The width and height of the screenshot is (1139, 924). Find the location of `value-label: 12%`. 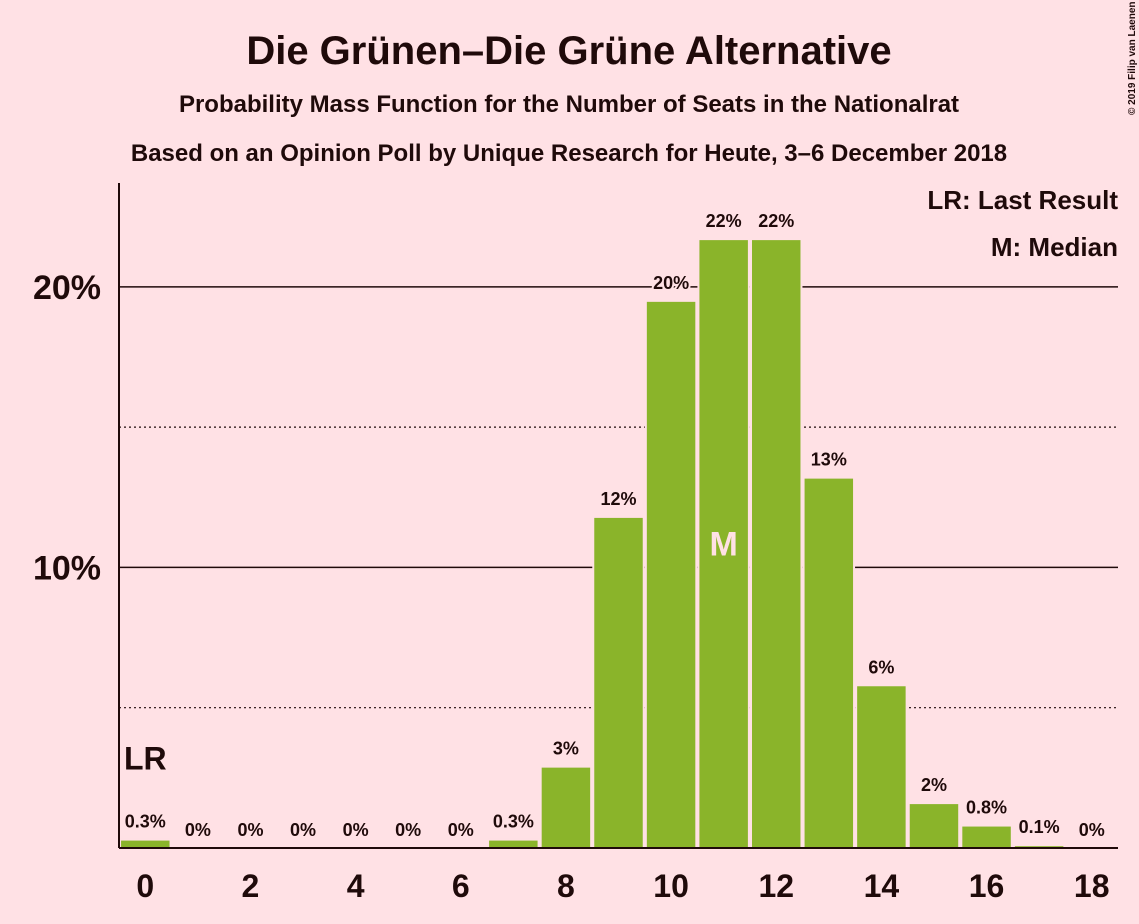

value-label: 12% is located at coordinates (618, 499).